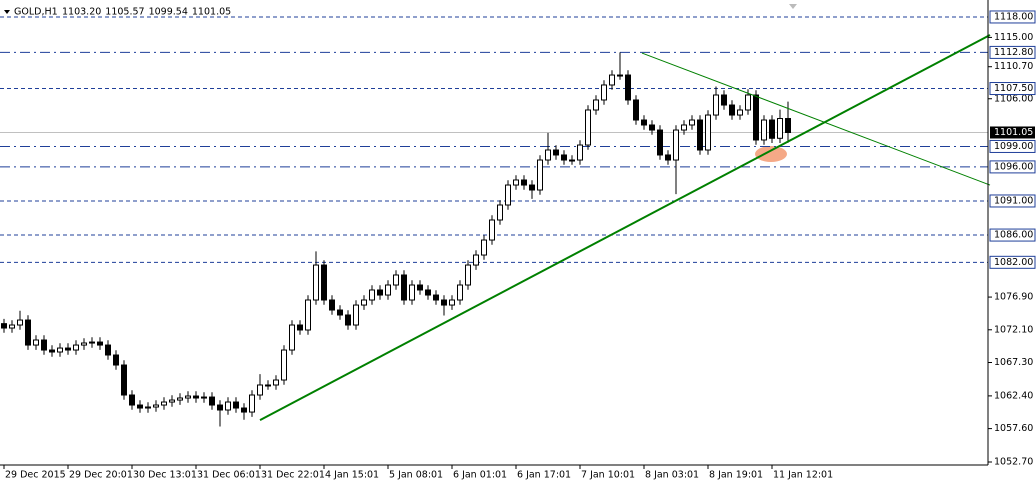  I want to click on menu-arrow, so click(7, 12).